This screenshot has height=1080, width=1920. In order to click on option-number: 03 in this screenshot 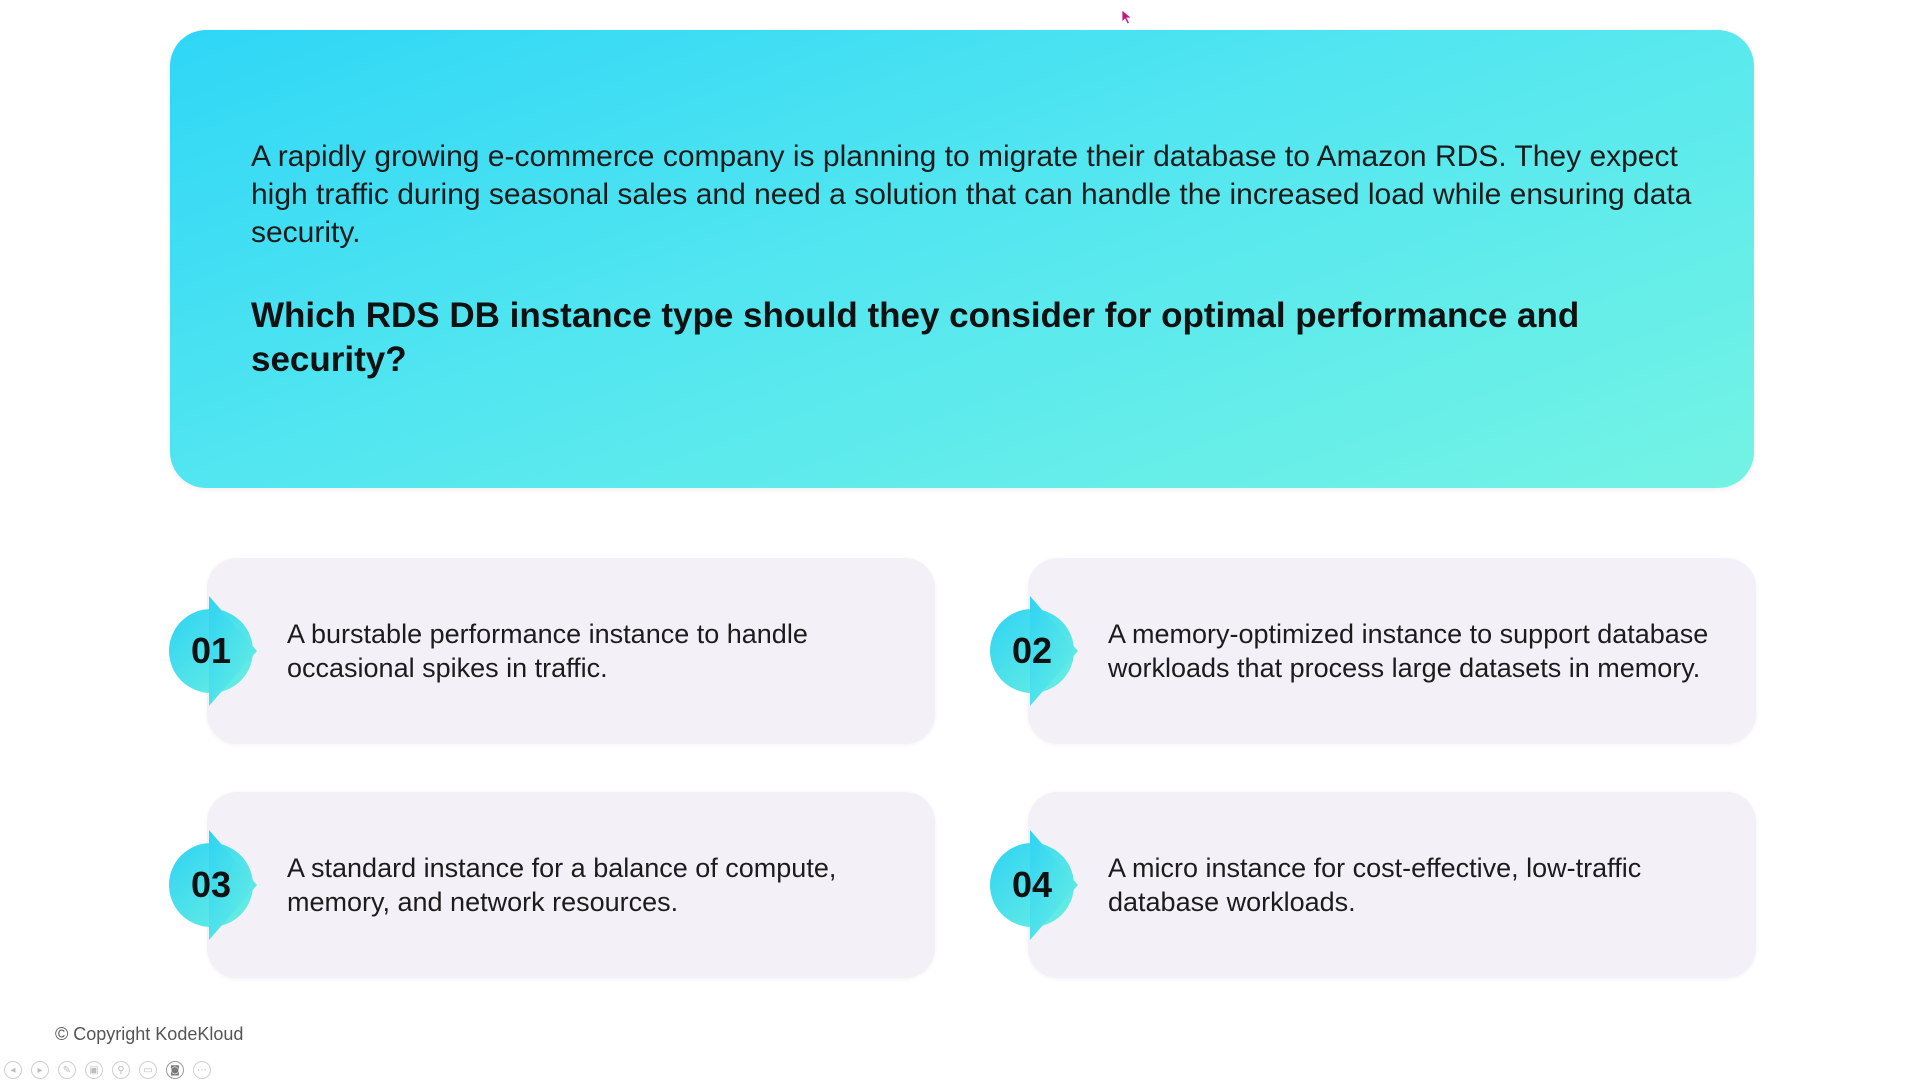, I will do `click(211, 884)`.